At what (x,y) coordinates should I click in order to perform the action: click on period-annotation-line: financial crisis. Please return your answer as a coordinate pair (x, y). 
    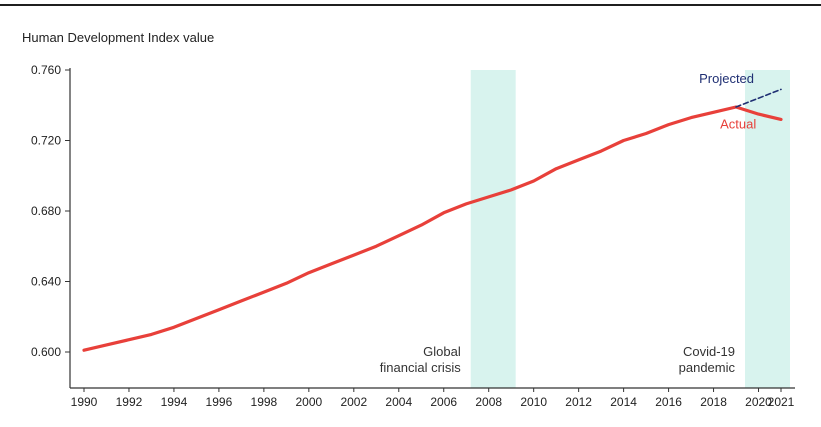
    Looking at the image, I should click on (420, 367).